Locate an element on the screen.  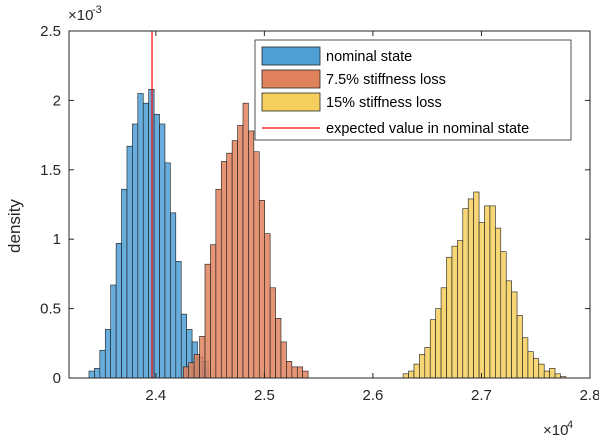
x-exponent: ×10 4 is located at coordinates (558, 429).